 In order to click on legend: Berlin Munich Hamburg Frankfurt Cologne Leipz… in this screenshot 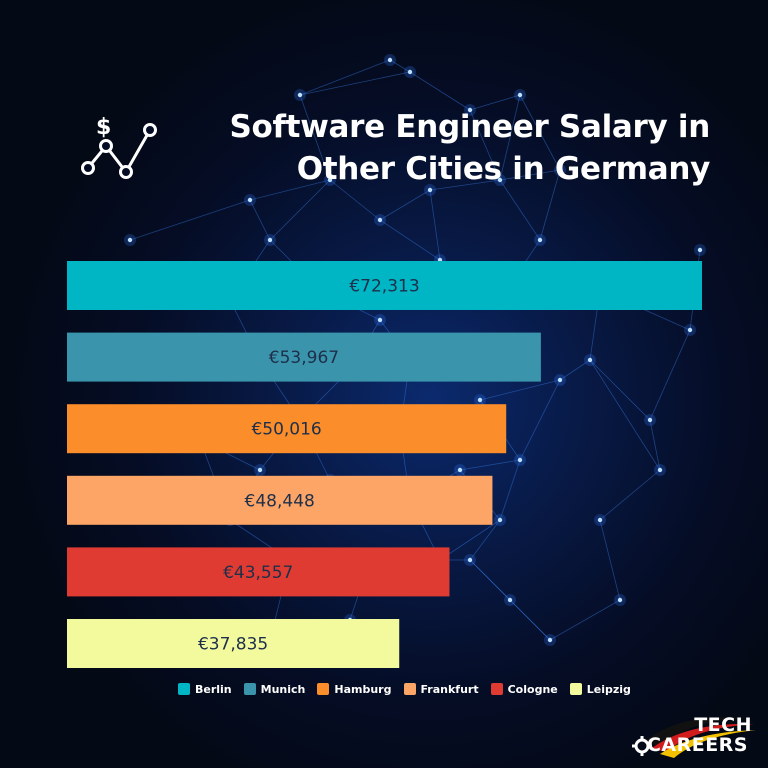, I will do `click(404, 689)`.